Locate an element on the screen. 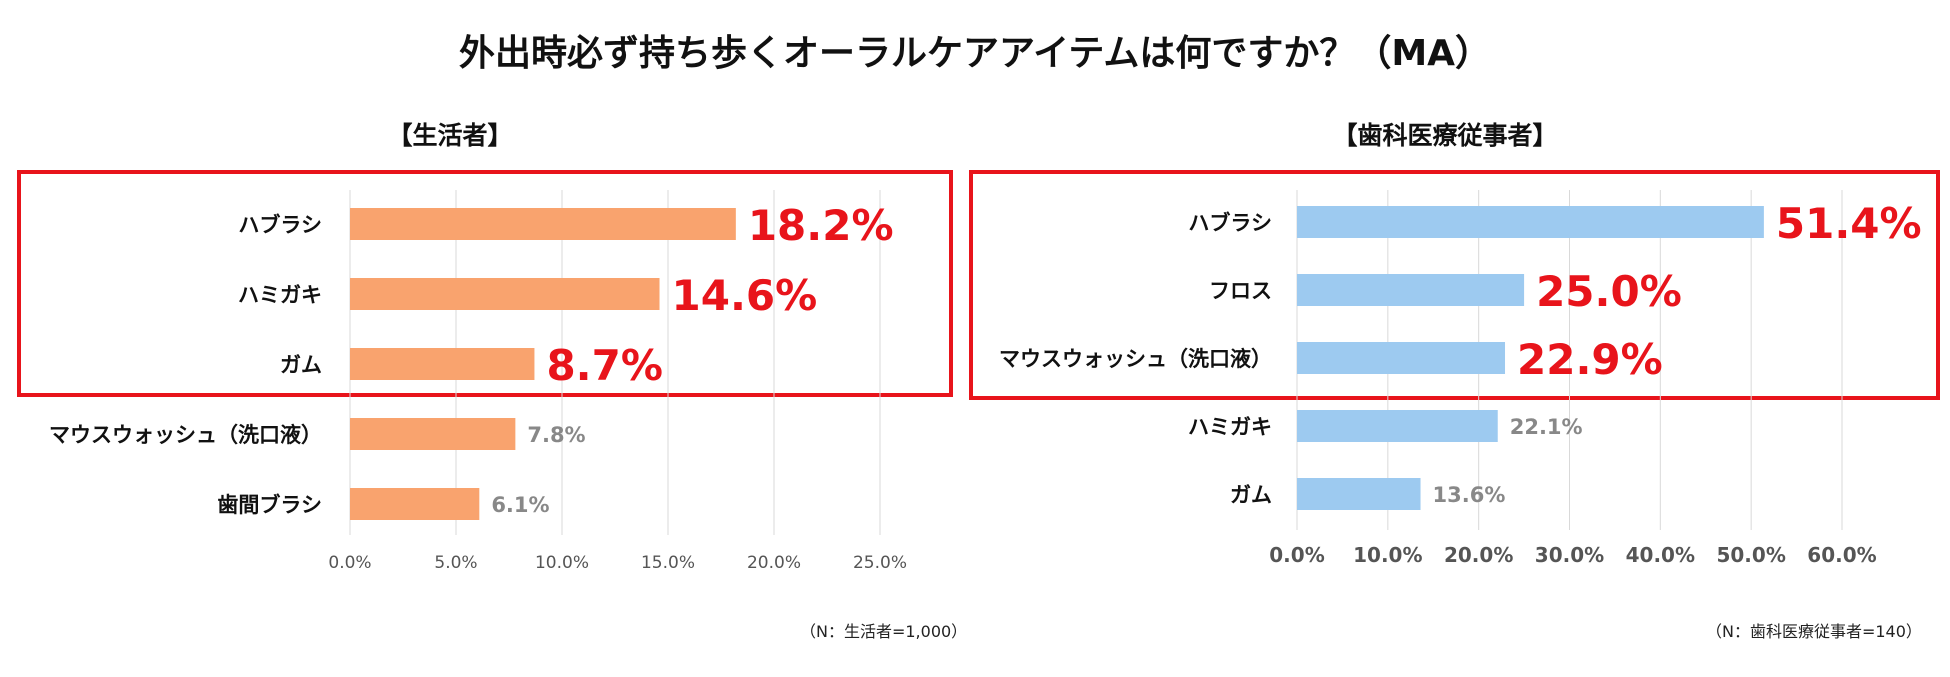 This screenshot has width=1950, height=677. right-panel-title: 【歯科医療従事者】 is located at coordinates (1445, 135).